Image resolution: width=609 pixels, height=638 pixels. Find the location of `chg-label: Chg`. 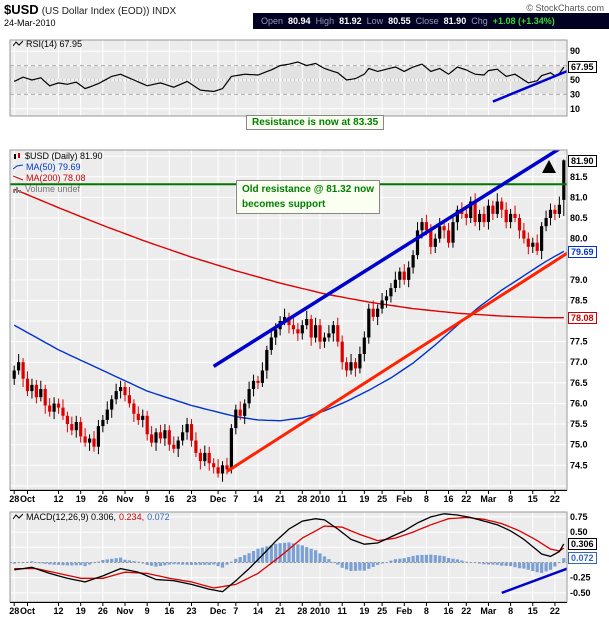

chg-label: Chg is located at coordinates (479, 21).